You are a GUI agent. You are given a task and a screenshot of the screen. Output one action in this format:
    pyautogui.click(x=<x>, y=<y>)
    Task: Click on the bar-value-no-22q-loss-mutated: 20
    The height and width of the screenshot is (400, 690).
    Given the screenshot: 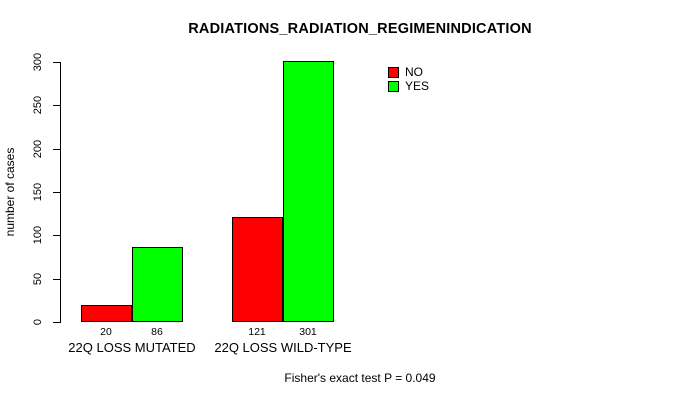 What is the action you would take?
    pyautogui.click(x=106, y=332)
    